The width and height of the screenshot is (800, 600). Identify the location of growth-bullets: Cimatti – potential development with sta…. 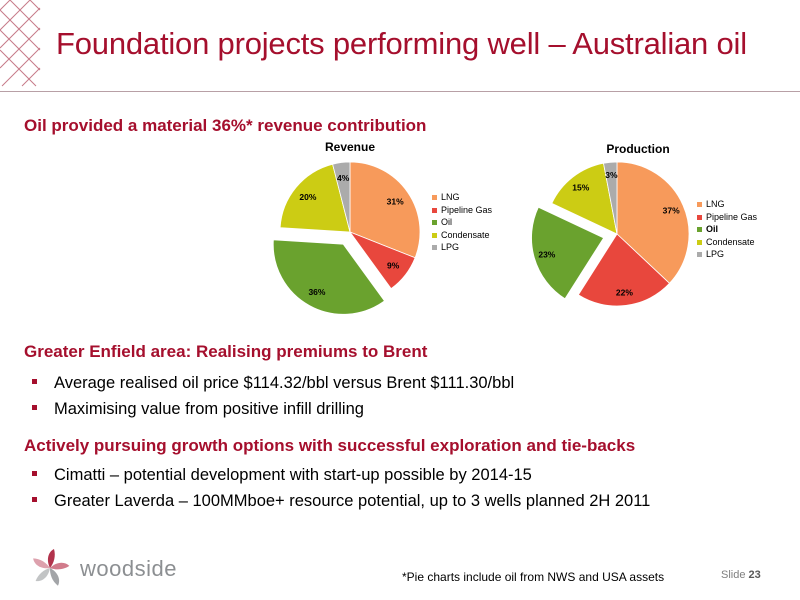
(341, 492).